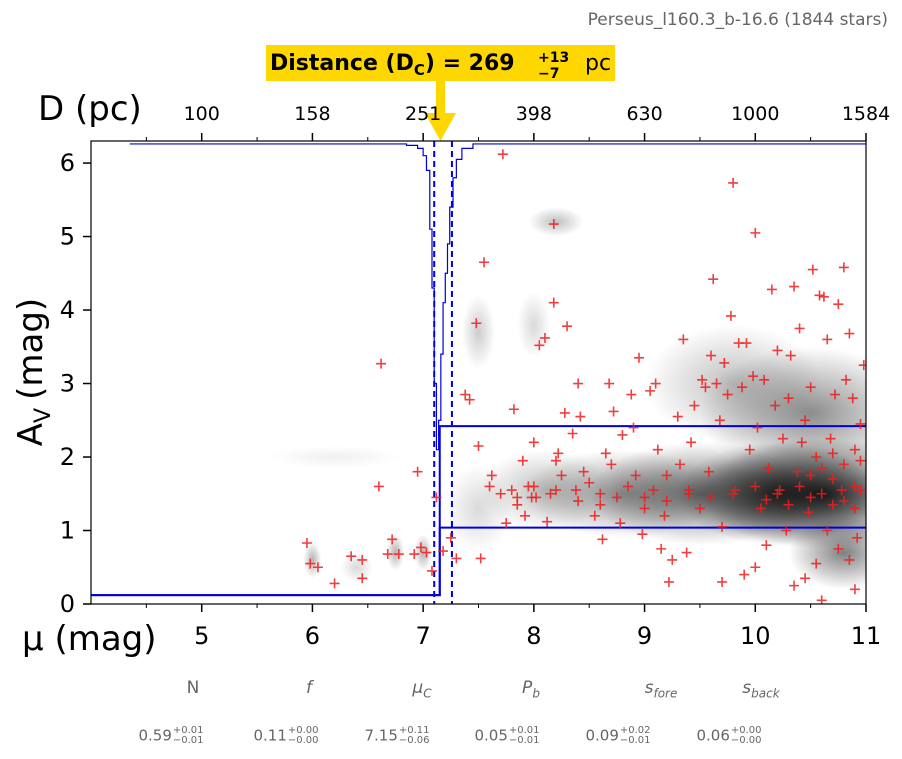 Image resolution: width=902 pixels, height=759 pixels. What do you see at coordinates (513, 627) in the screenshot?
I see `x-axis: 5 6 7 8 9 10 11` at bounding box center [513, 627].